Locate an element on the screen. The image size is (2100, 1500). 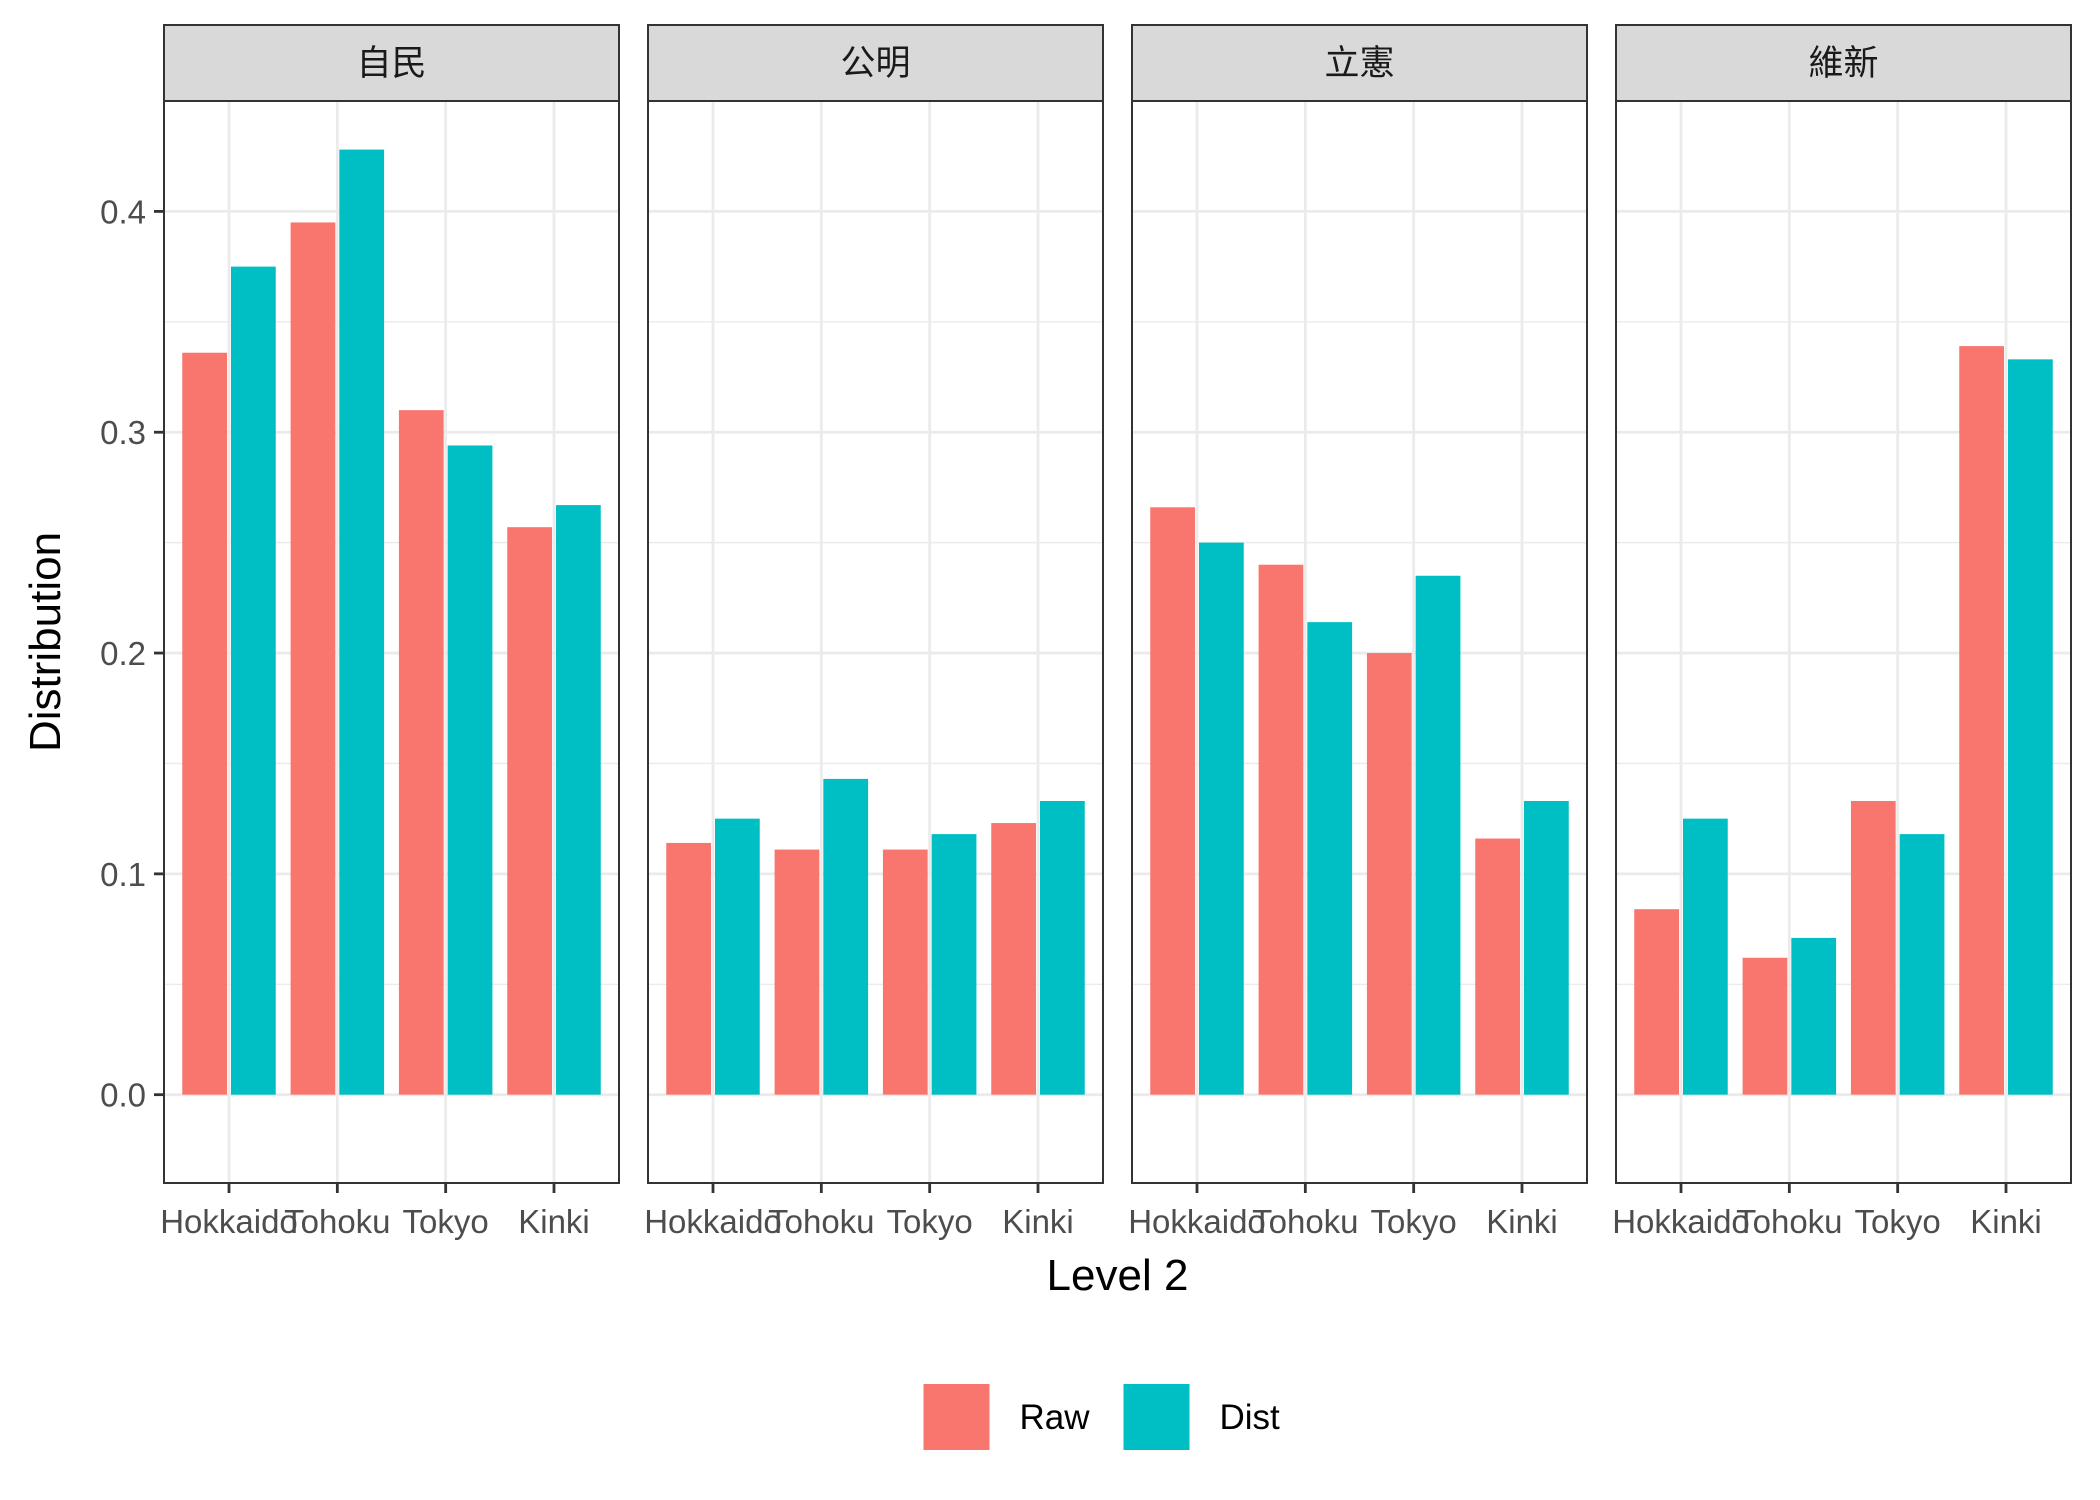
facet-strip-label: 公明 is located at coordinates (875, 63).